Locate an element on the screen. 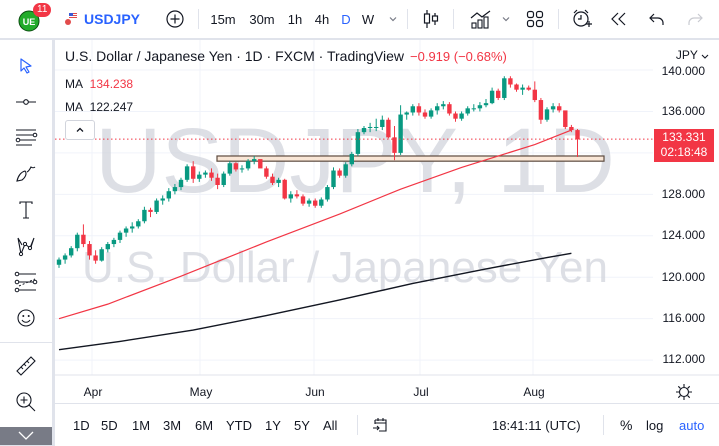 The height and width of the screenshot is (446, 719). interval-1h: 1h is located at coordinates (295, 19).